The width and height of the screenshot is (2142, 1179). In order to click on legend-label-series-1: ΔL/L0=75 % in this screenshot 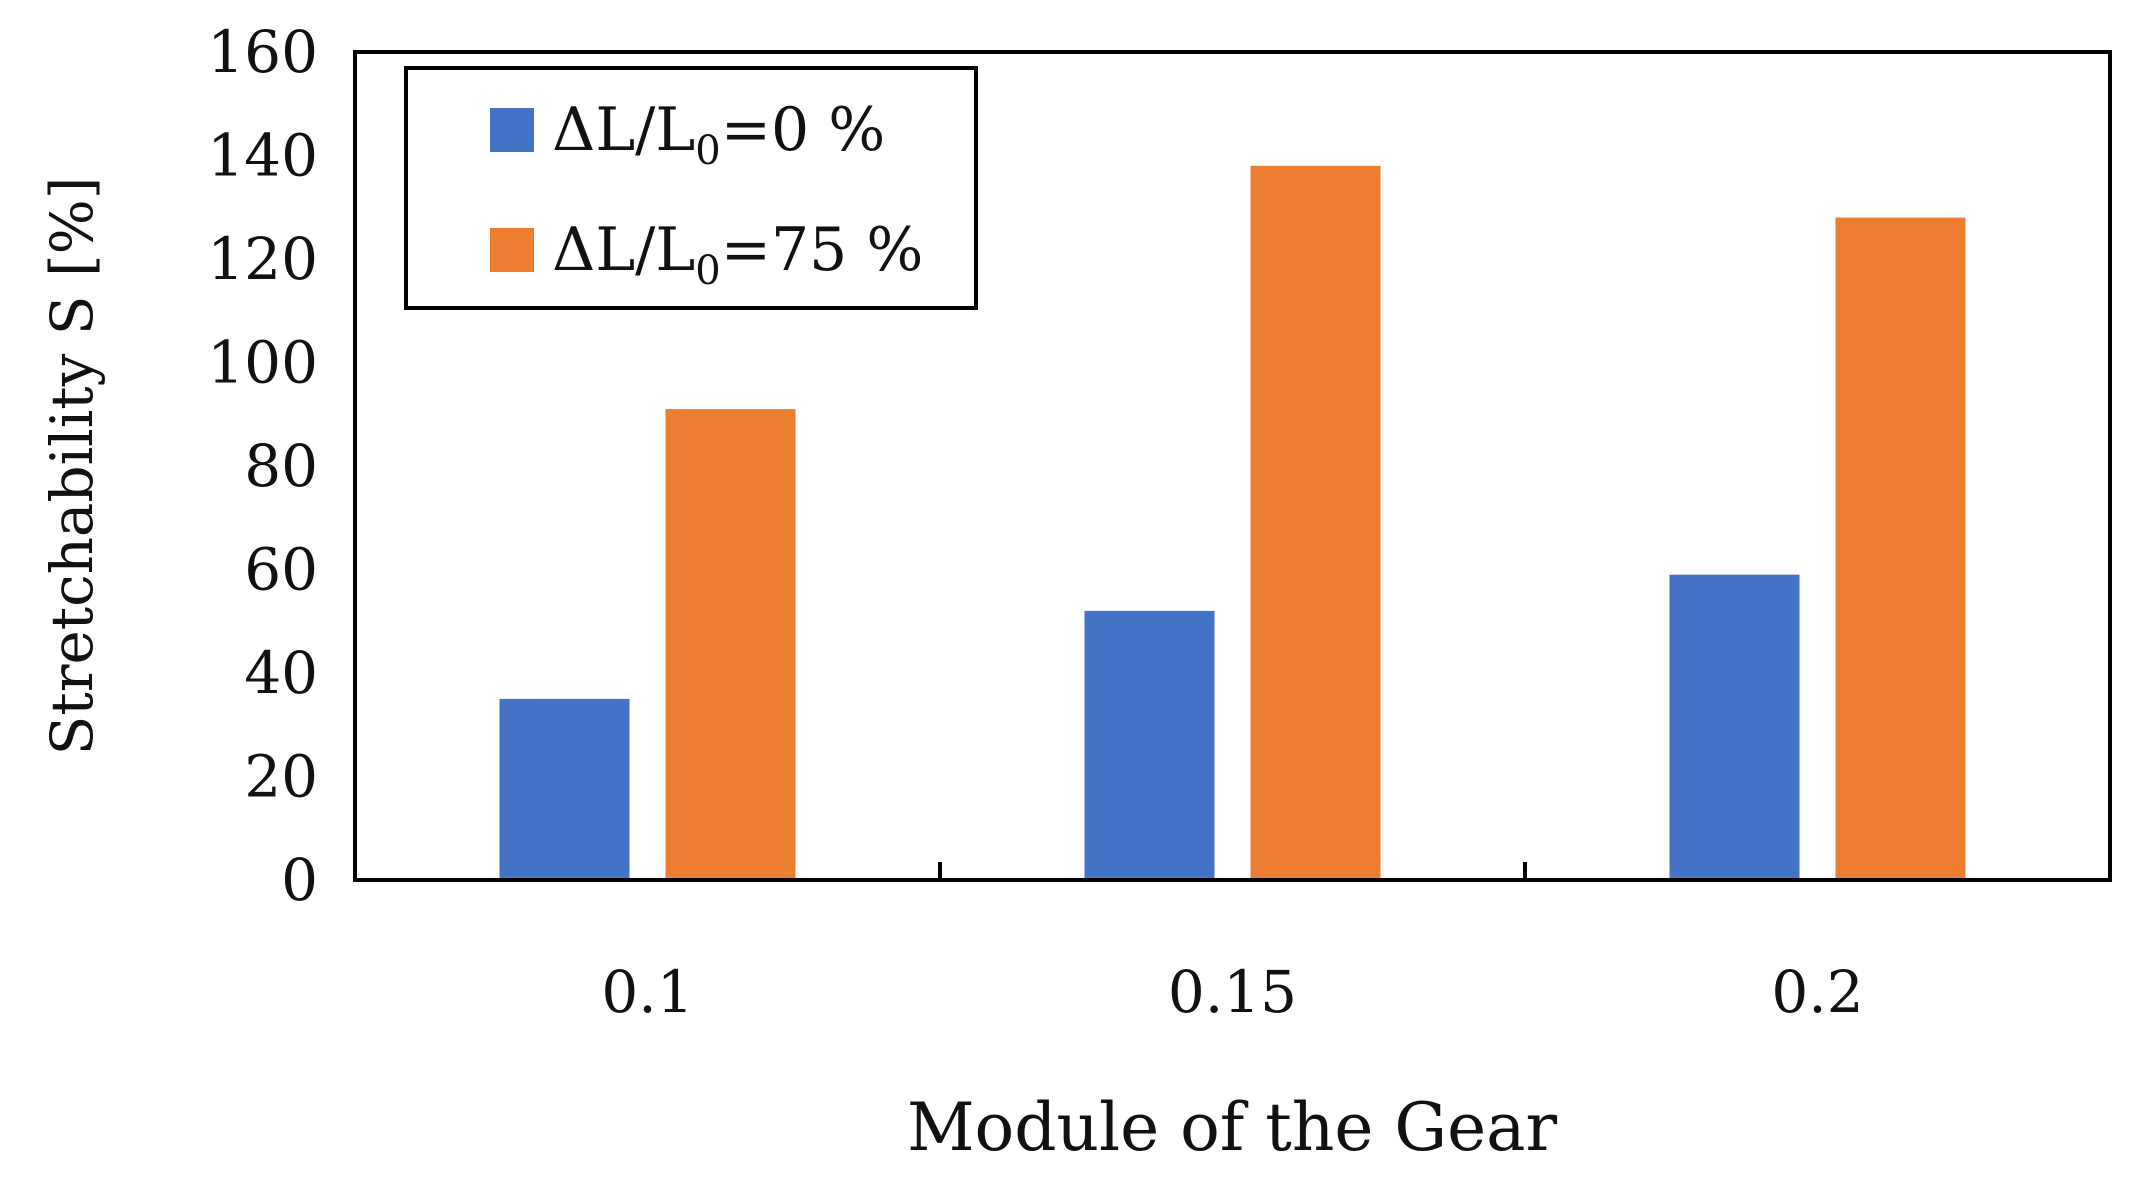, I will do `click(737, 254)`.